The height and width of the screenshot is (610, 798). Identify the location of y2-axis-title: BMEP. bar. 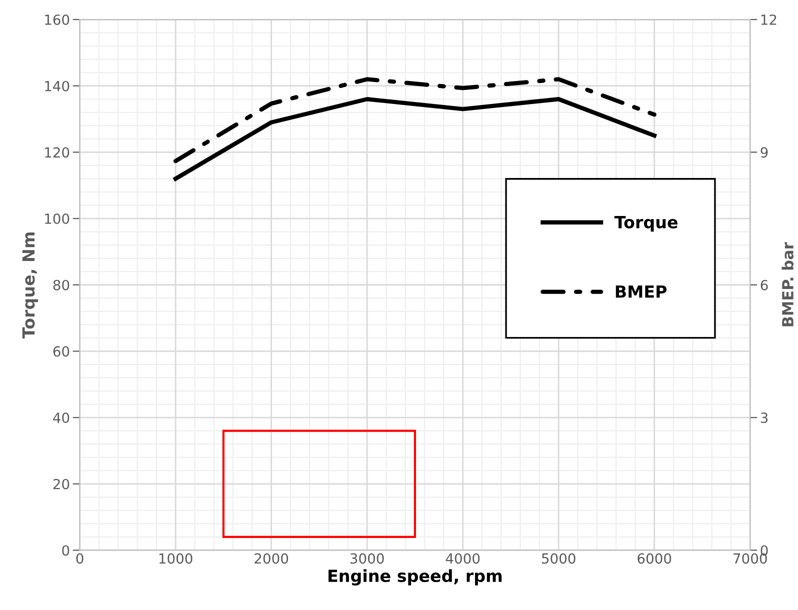
(788, 284).